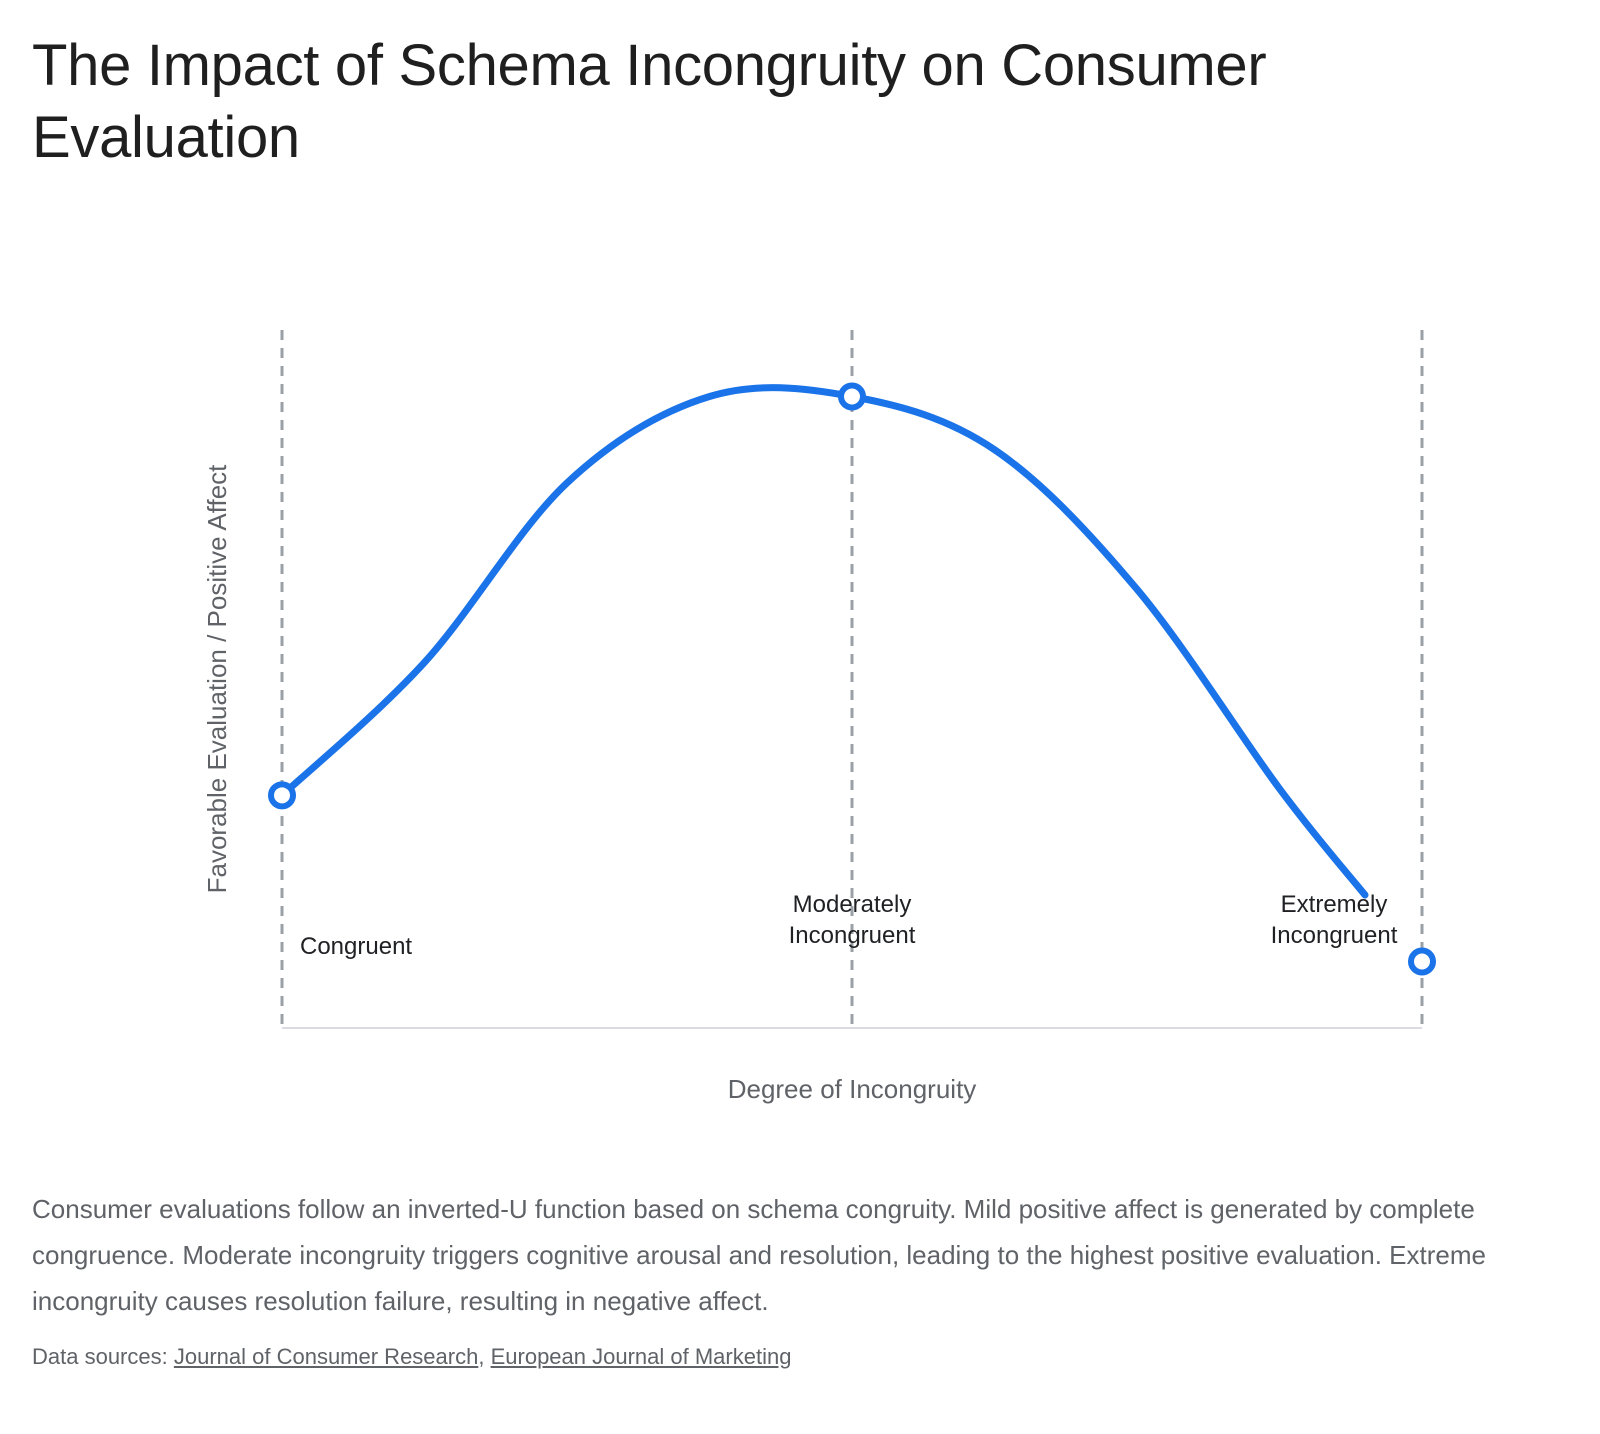 The width and height of the screenshot is (1600, 1434). What do you see at coordinates (100, 1356) in the screenshot?
I see `sources-label: Data sources:` at bounding box center [100, 1356].